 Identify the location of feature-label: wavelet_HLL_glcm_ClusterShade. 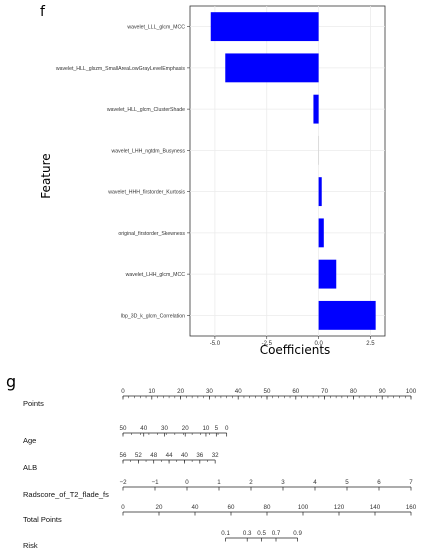
(146, 110).